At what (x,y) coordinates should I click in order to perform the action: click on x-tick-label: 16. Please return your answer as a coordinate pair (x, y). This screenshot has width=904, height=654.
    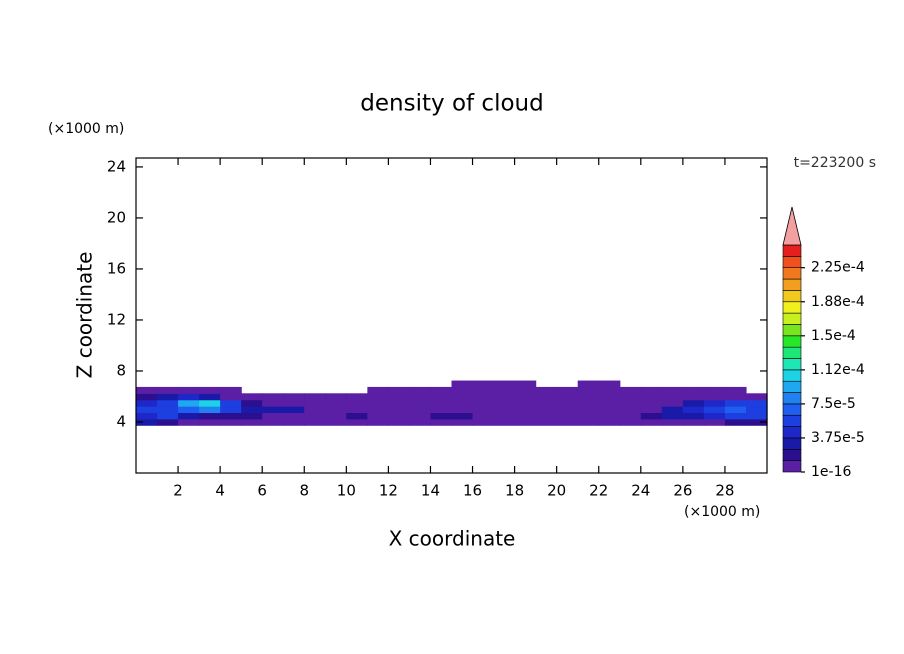
    Looking at the image, I should click on (472, 491).